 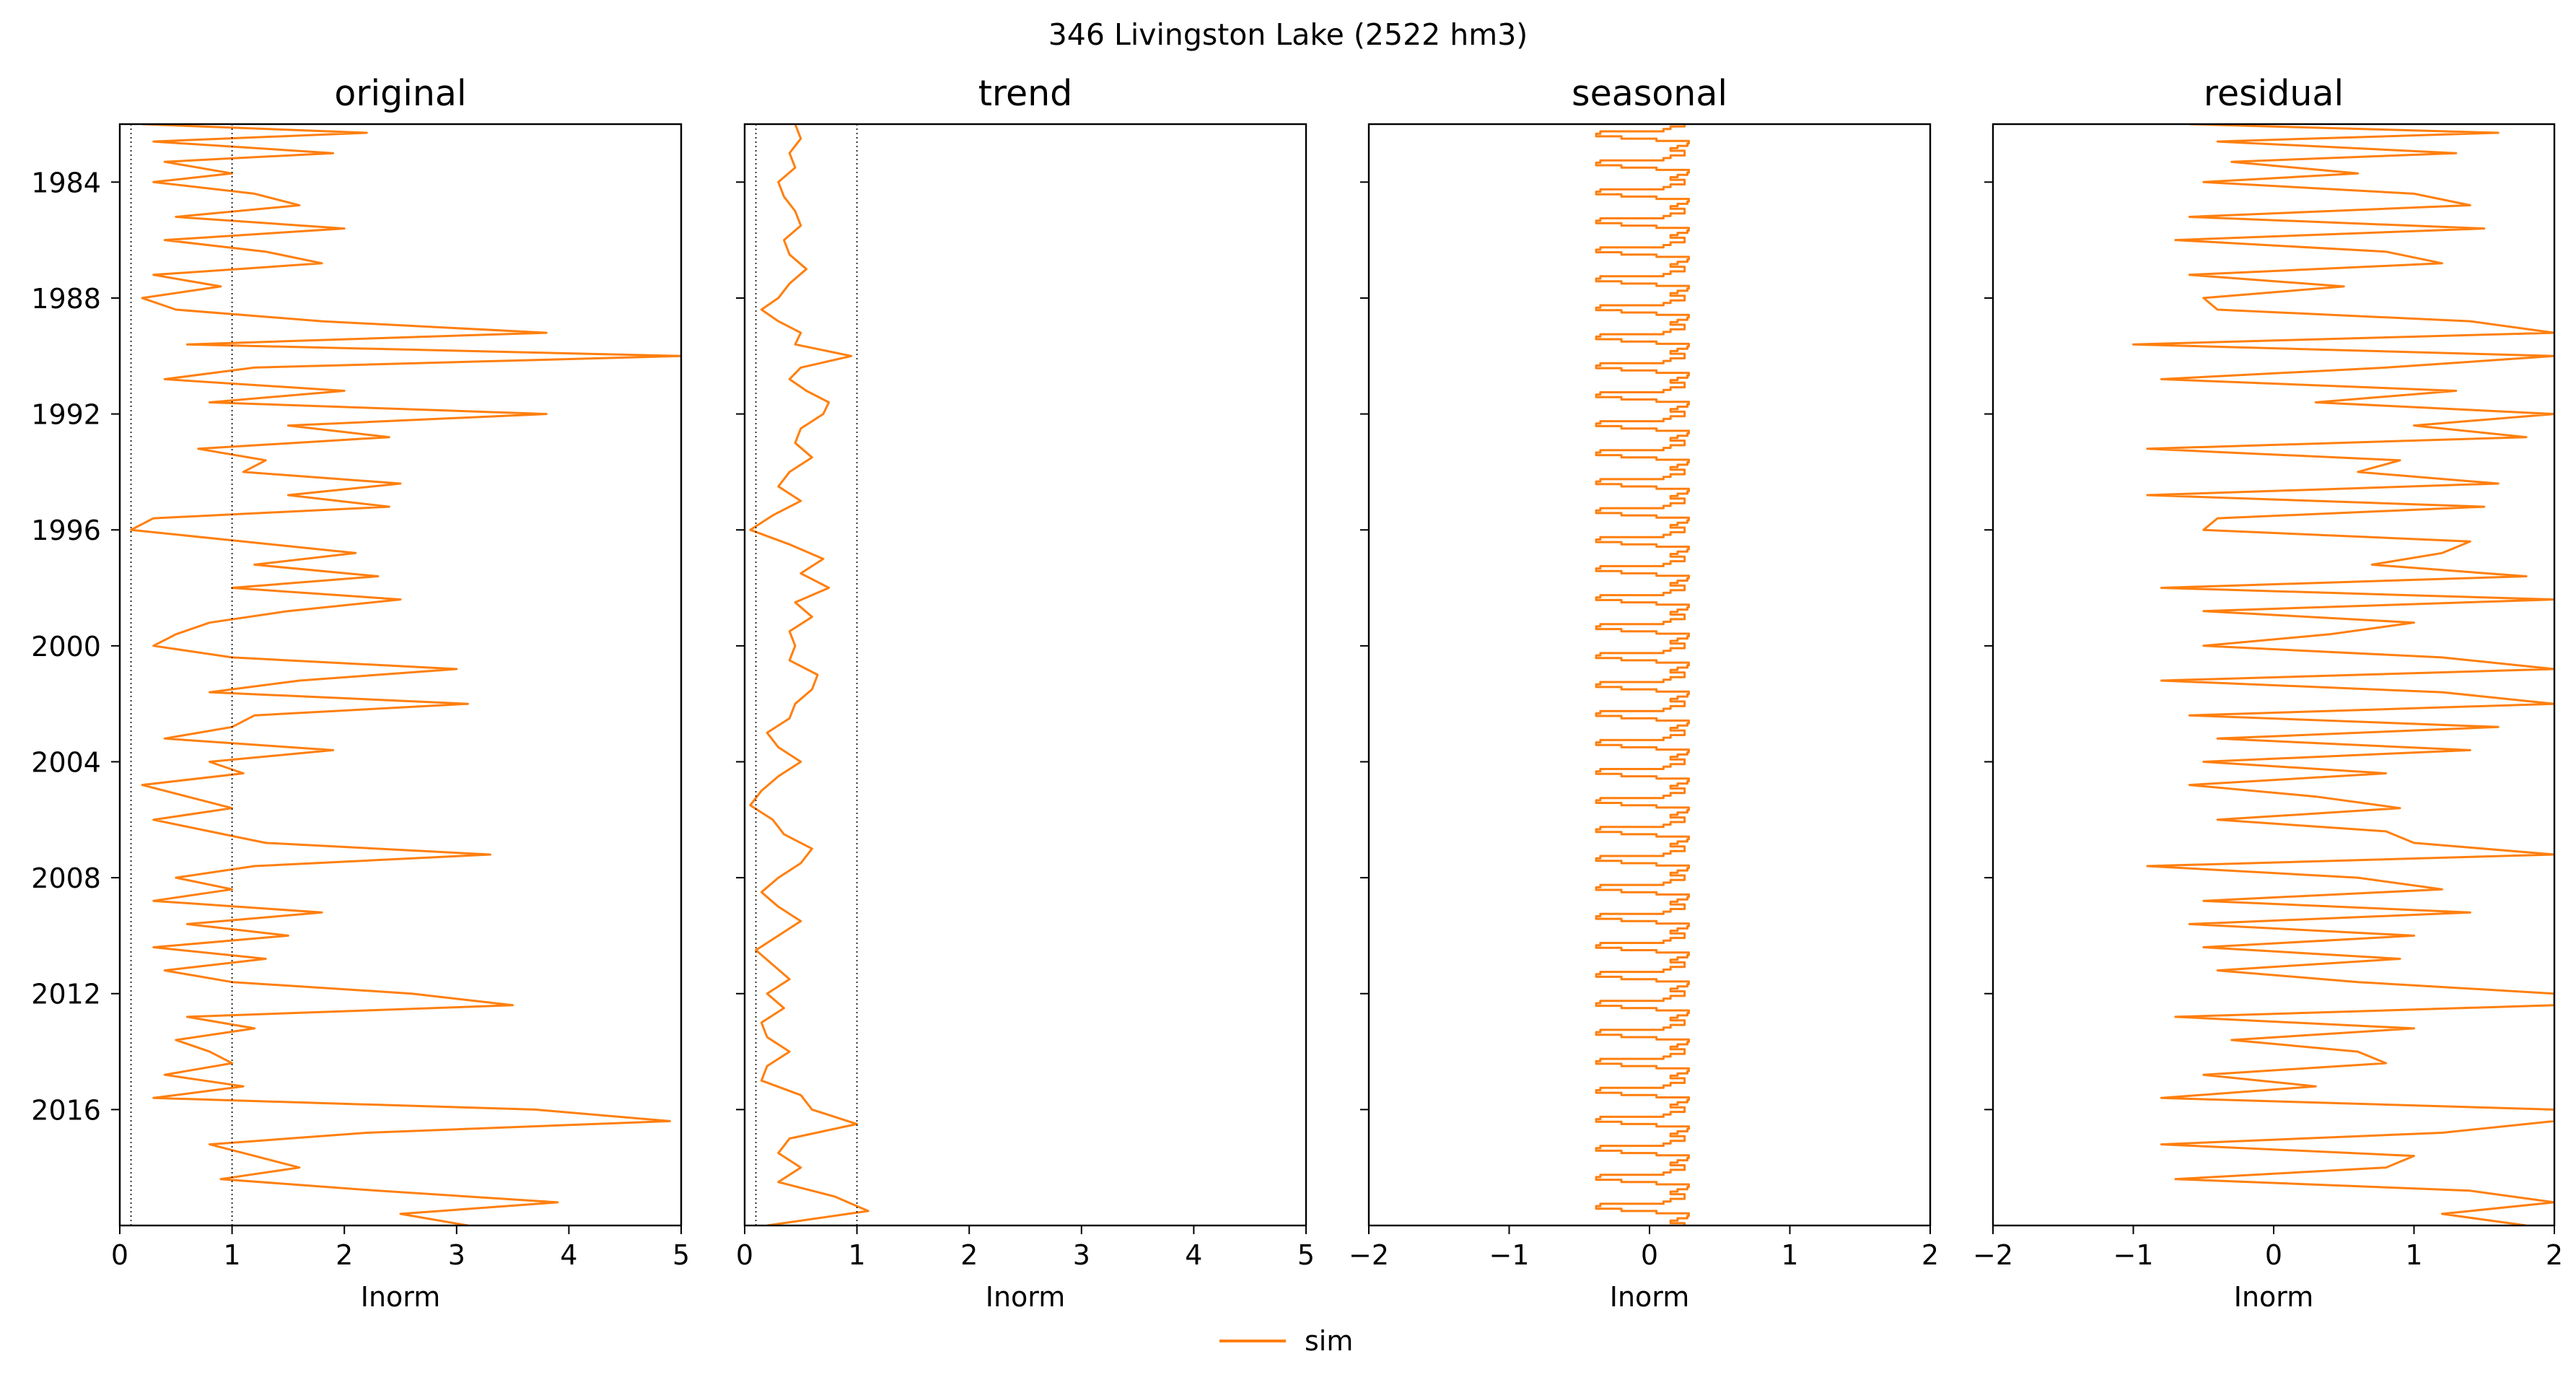 I want to click on panel-title: original, so click(x=400, y=93).